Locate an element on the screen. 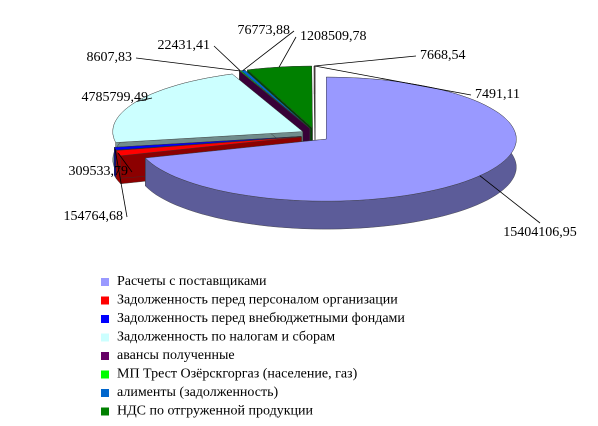  data-label: 15404106,95 is located at coordinates (540, 232).